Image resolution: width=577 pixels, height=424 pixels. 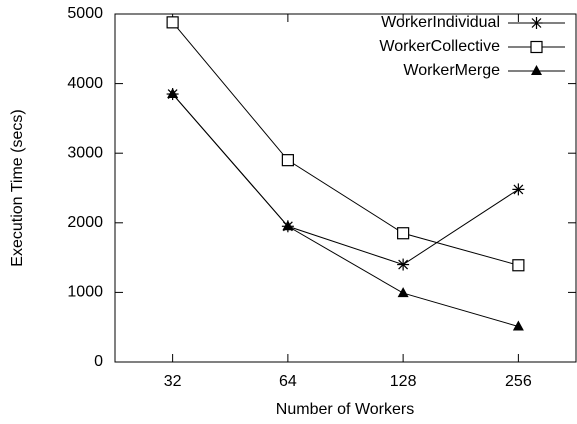 What do you see at coordinates (85, 152) in the screenshot?
I see `y-tick-label: 3000` at bounding box center [85, 152].